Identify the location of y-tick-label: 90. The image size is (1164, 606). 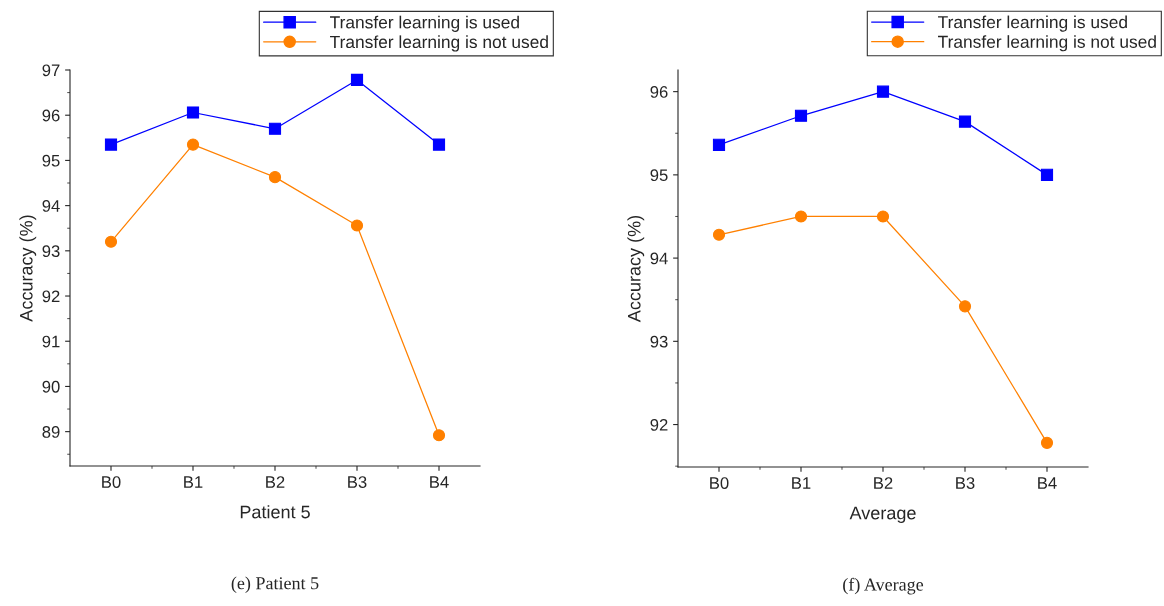
(51, 386).